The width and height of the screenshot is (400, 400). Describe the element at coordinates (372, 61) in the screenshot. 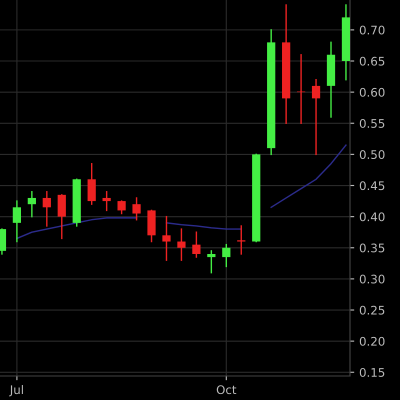

I see `y-tick-label: 0.65` at that location.